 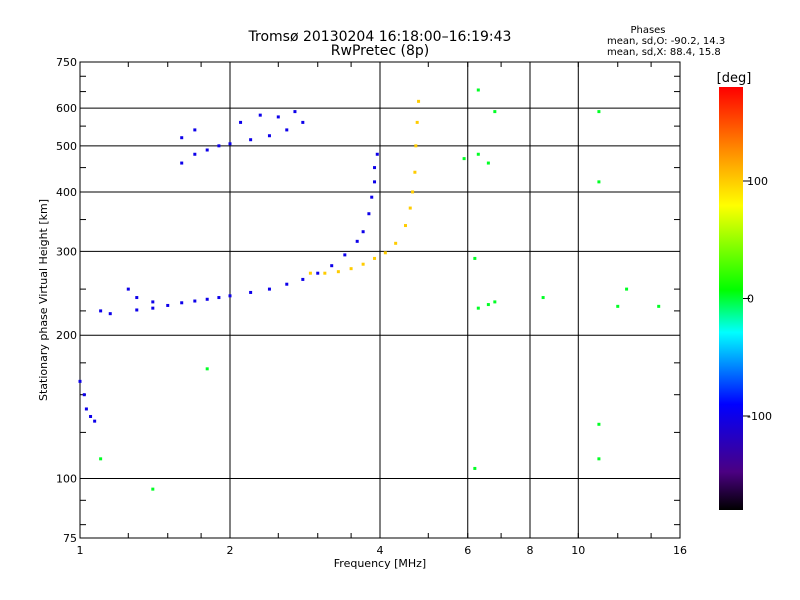 I want to click on y-tick-label: 750, so click(x=66, y=62).